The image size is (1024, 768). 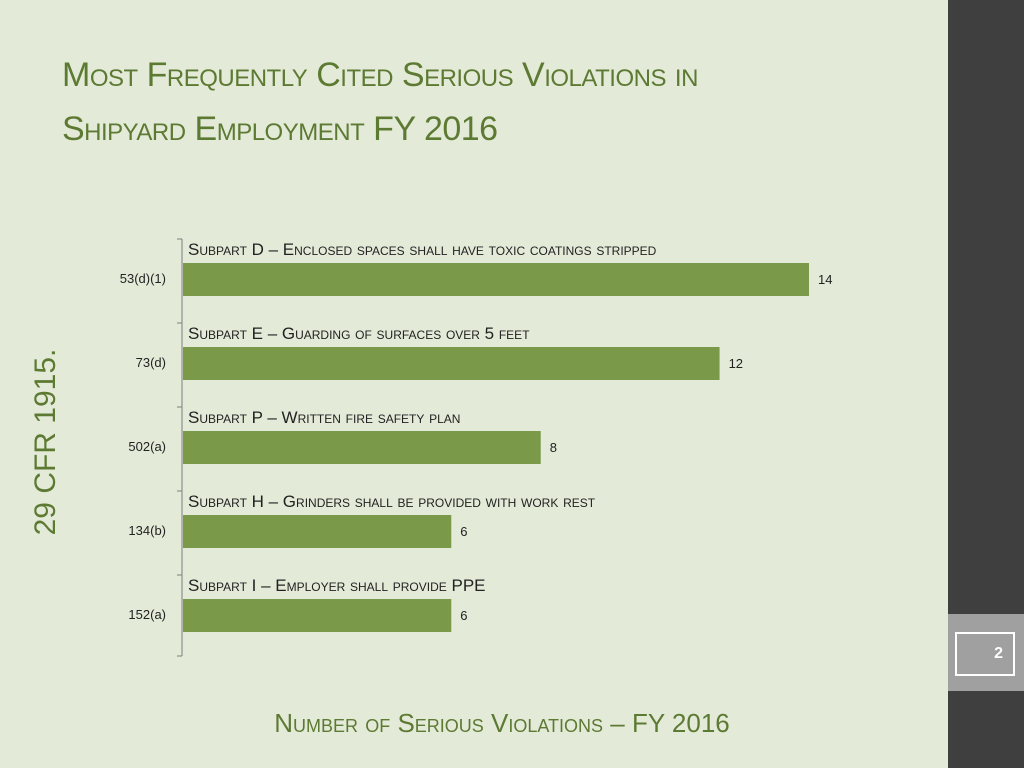 What do you see at coordinates (502, 723) in the screenshot?
I see `x-axis-caption: Number of Serious Violations – FY 2016` at bounding box center [502, 723].